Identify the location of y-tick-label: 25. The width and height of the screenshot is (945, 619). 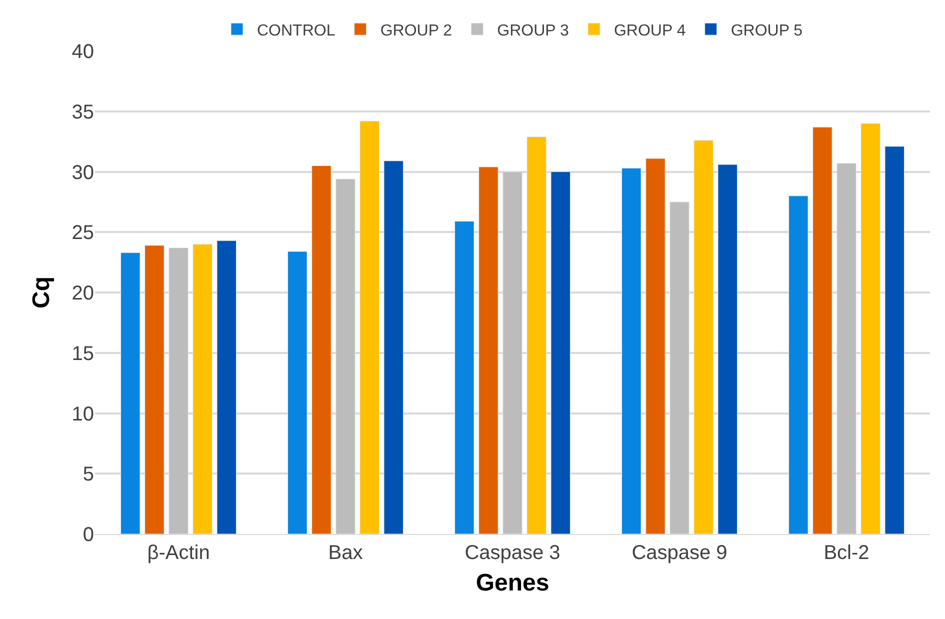
(83, 233).